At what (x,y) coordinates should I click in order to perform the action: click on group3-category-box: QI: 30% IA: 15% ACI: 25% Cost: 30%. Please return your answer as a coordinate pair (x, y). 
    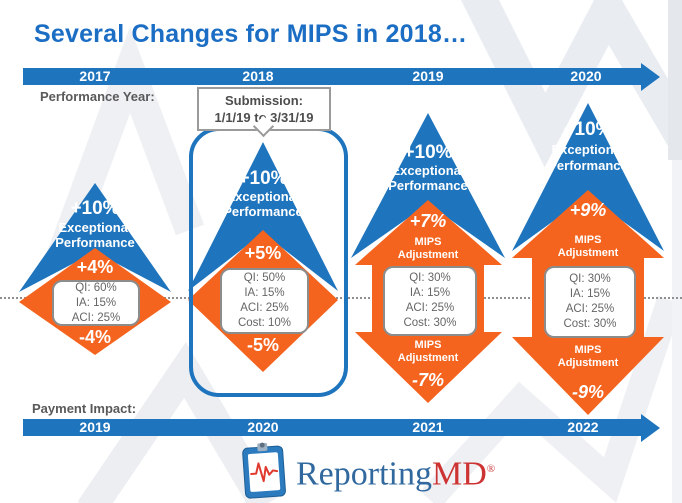
    Looking at the image, I should click on (430, 301).